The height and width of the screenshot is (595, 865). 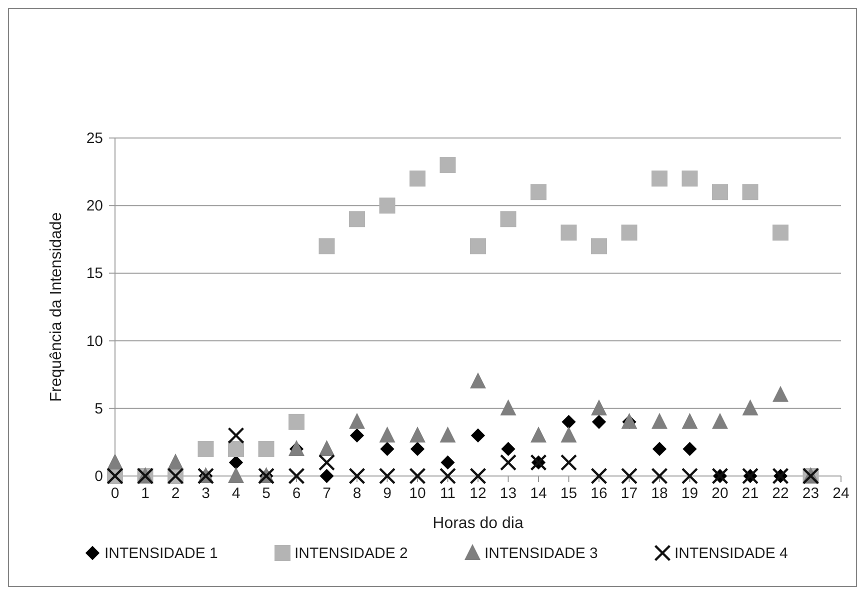 What do you see at coordinates (387, 493) in the screenshot?
I see `x-tick-label: 9` at bounding box center [387, 493].